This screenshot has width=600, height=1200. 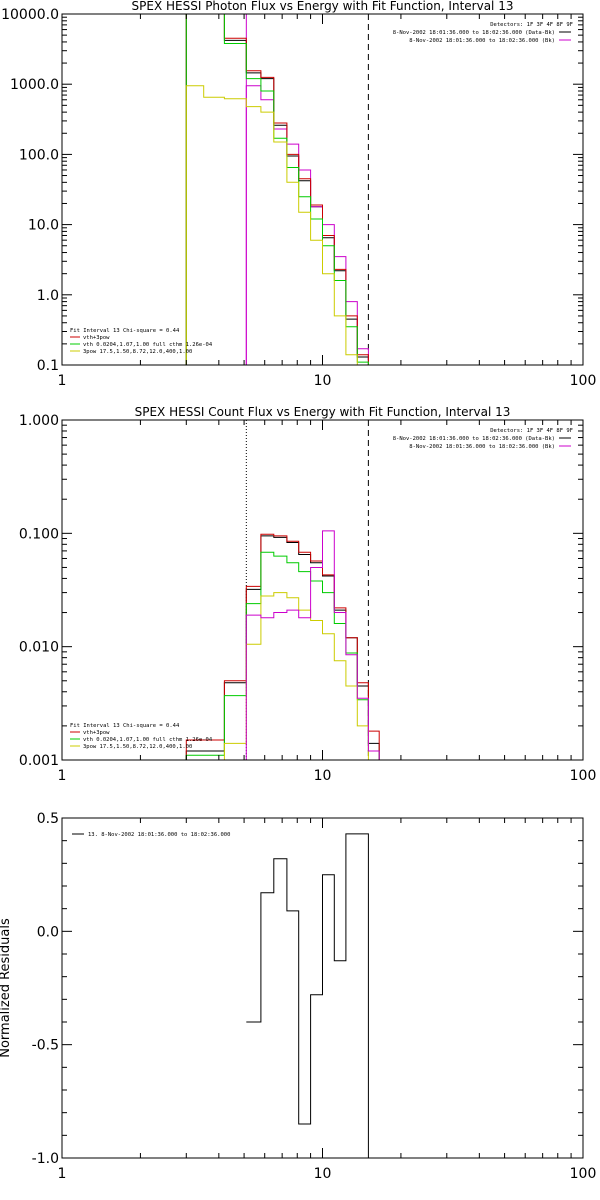 What do you see at coordinates (39, 761) in the screenshot?
I see `y-tick-label: 0.001` at bounding box center [39, 761].